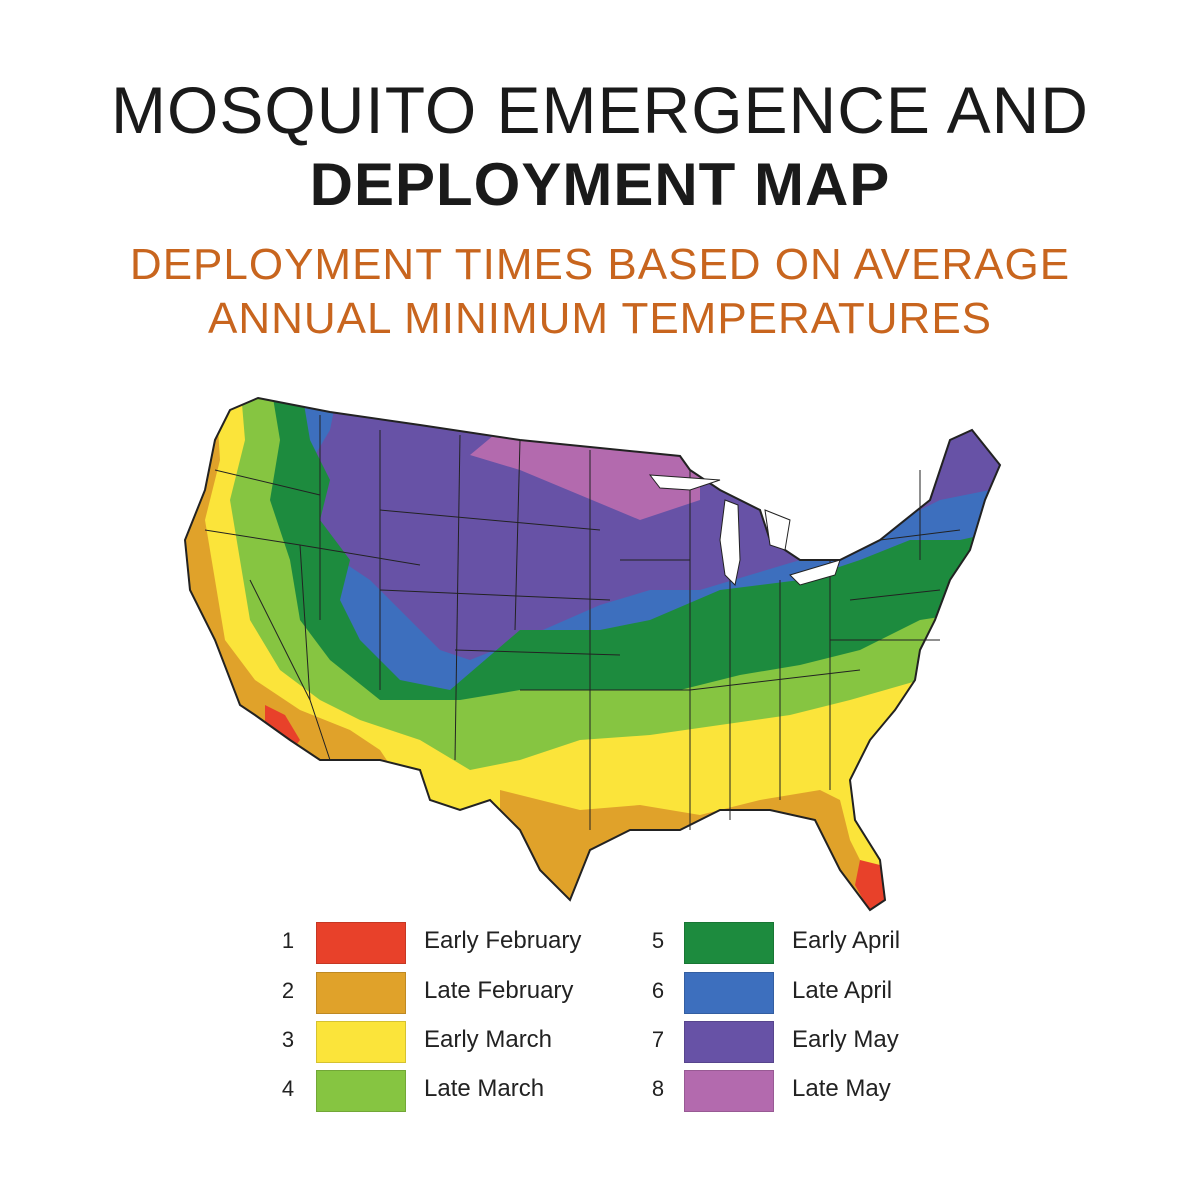 The image size is (1200, 1200). Describe the element at coordinates (777, 530) in the screenshot. I see `lake-huron` at that location.